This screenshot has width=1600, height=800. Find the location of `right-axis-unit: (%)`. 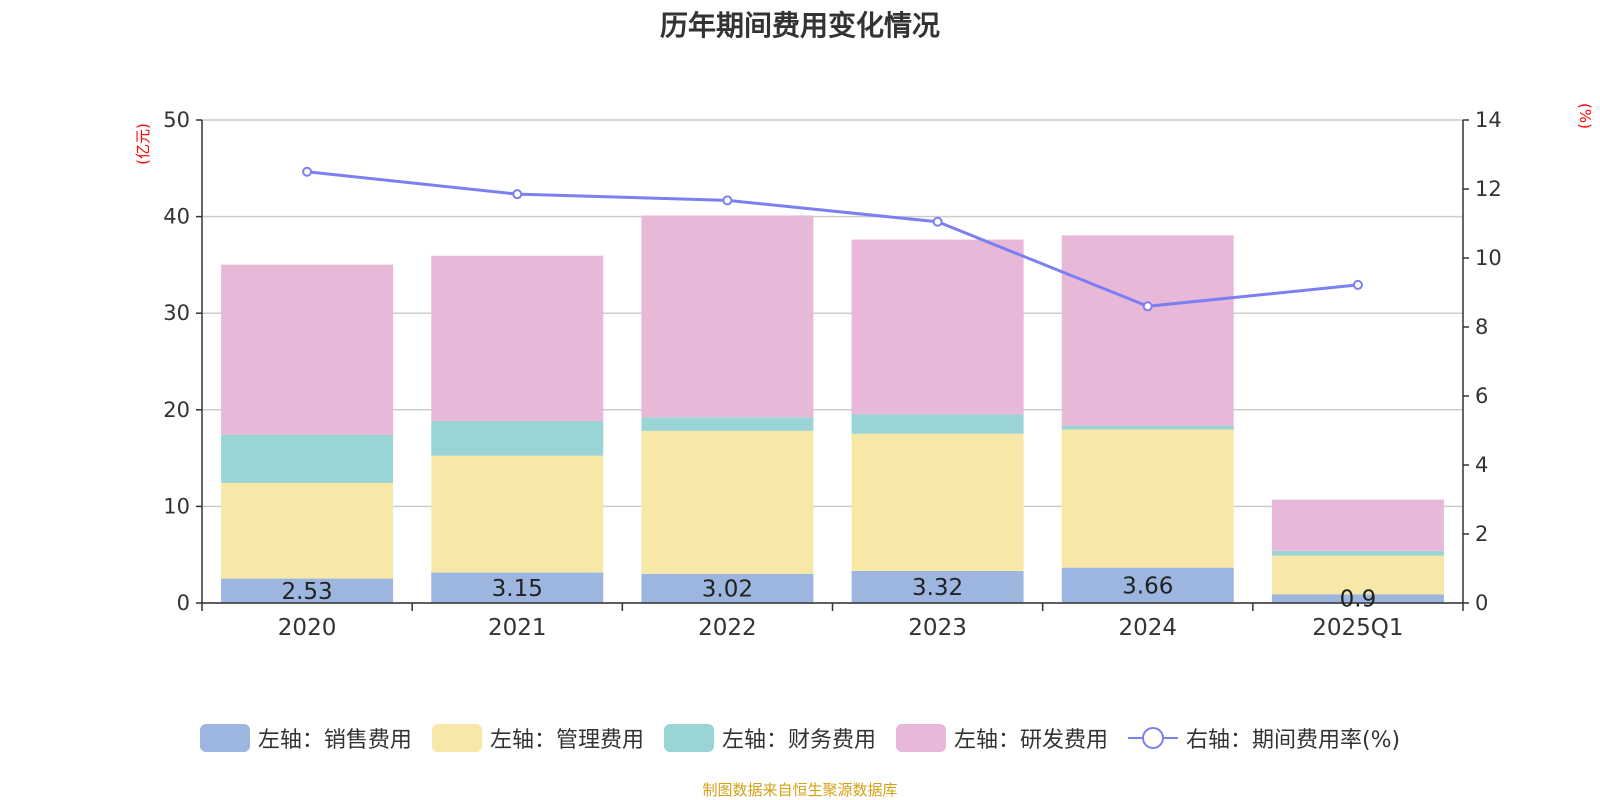

right-axis-unit: (%) is located at coordinates (1585, 116).